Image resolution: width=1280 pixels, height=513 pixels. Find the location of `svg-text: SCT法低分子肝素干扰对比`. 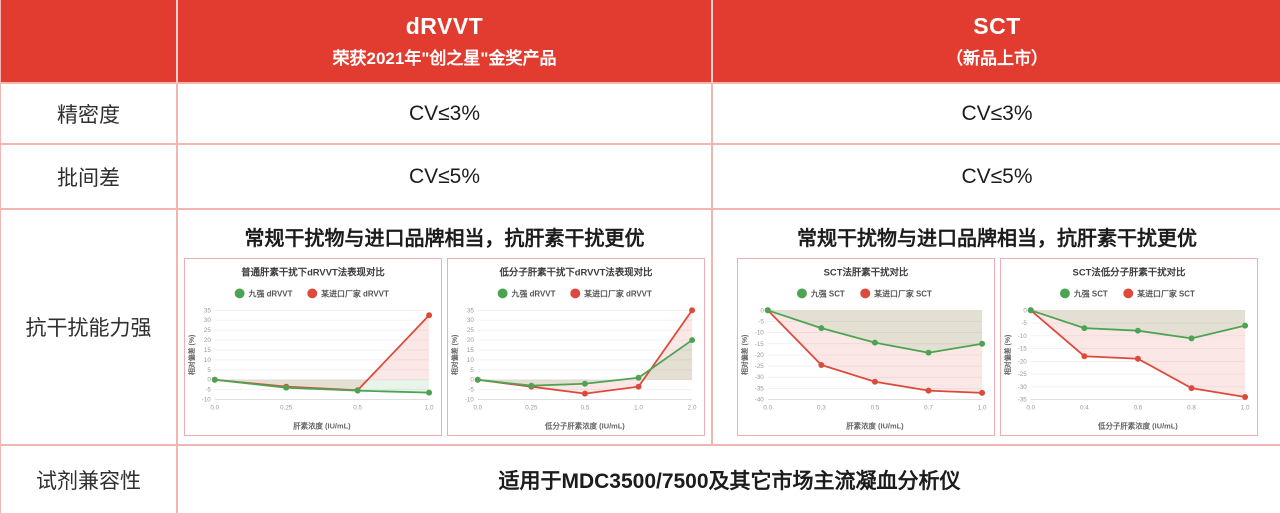

svg-text: SCT法低分子肝素干扰对比 is located at coordinates (1128, 272).